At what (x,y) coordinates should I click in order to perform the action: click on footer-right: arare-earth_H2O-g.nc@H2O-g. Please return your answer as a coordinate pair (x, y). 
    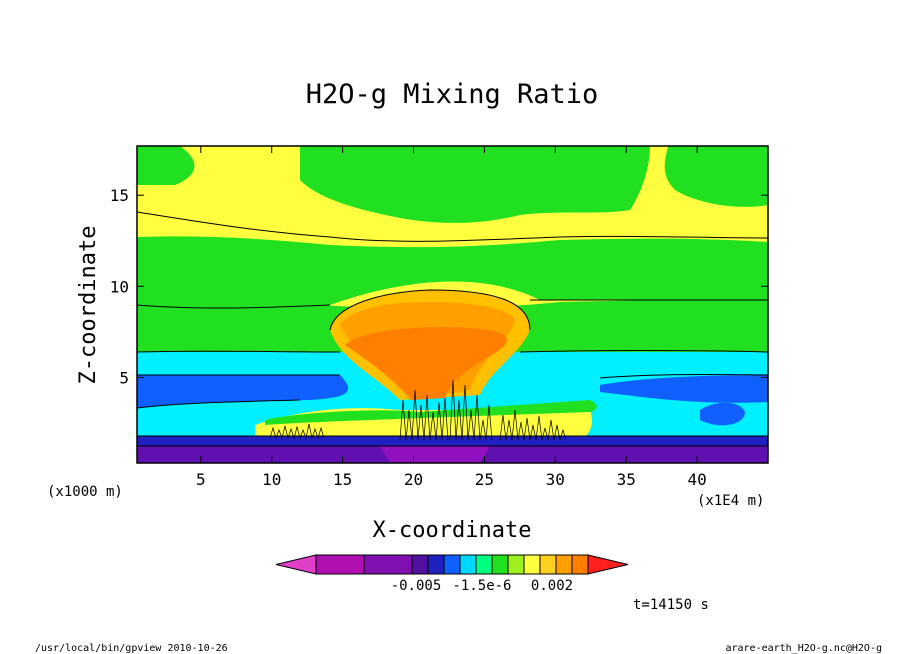
    Looking at the image, I should click on (803, 648).